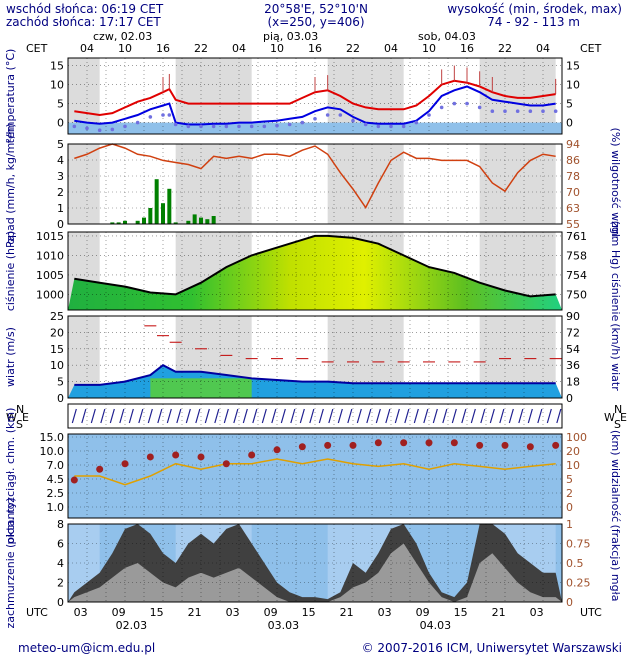  I want to click on bottom-hour-5: 09, so click(271, 612).